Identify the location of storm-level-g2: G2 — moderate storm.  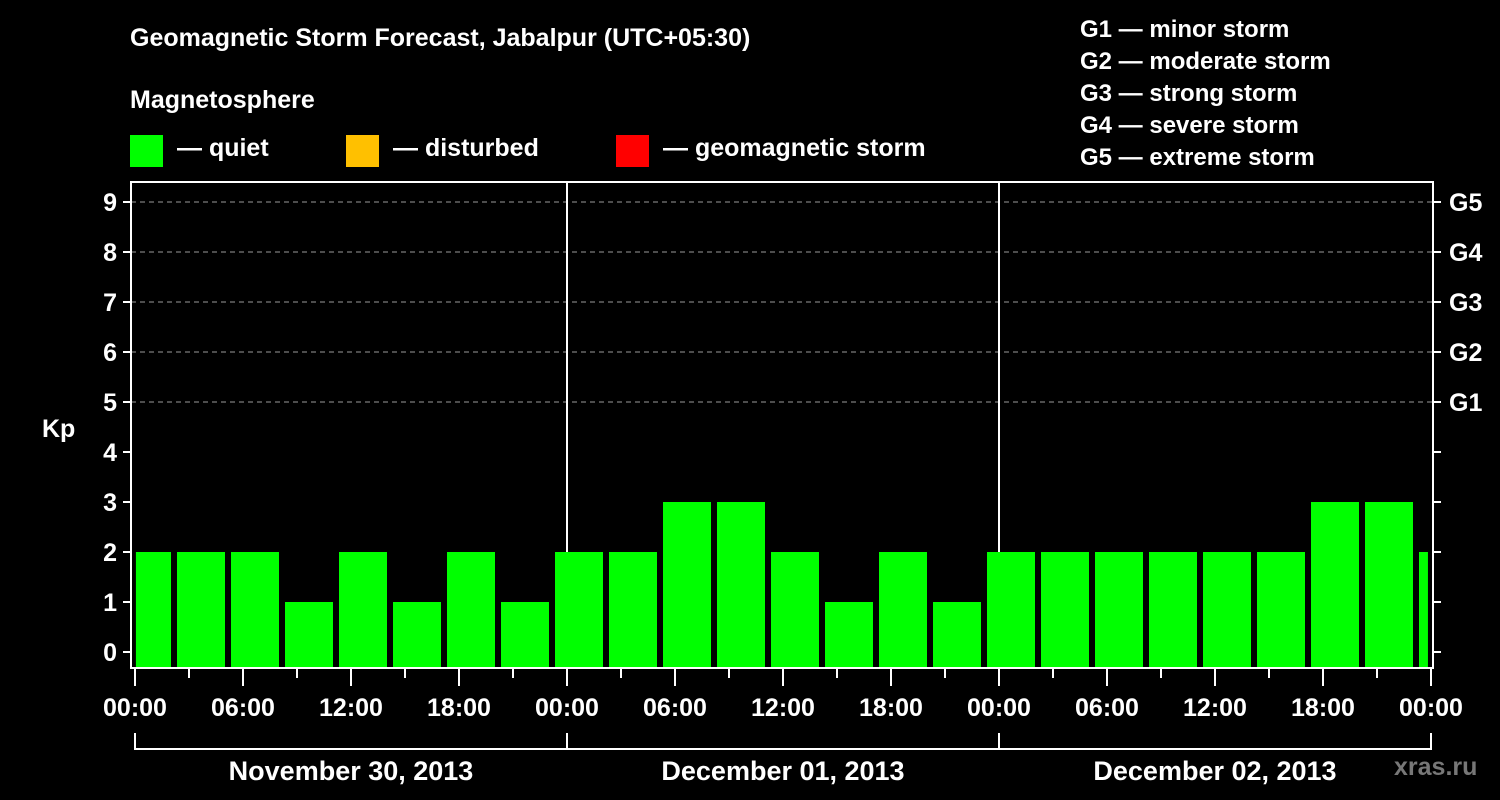
(1205, 61).